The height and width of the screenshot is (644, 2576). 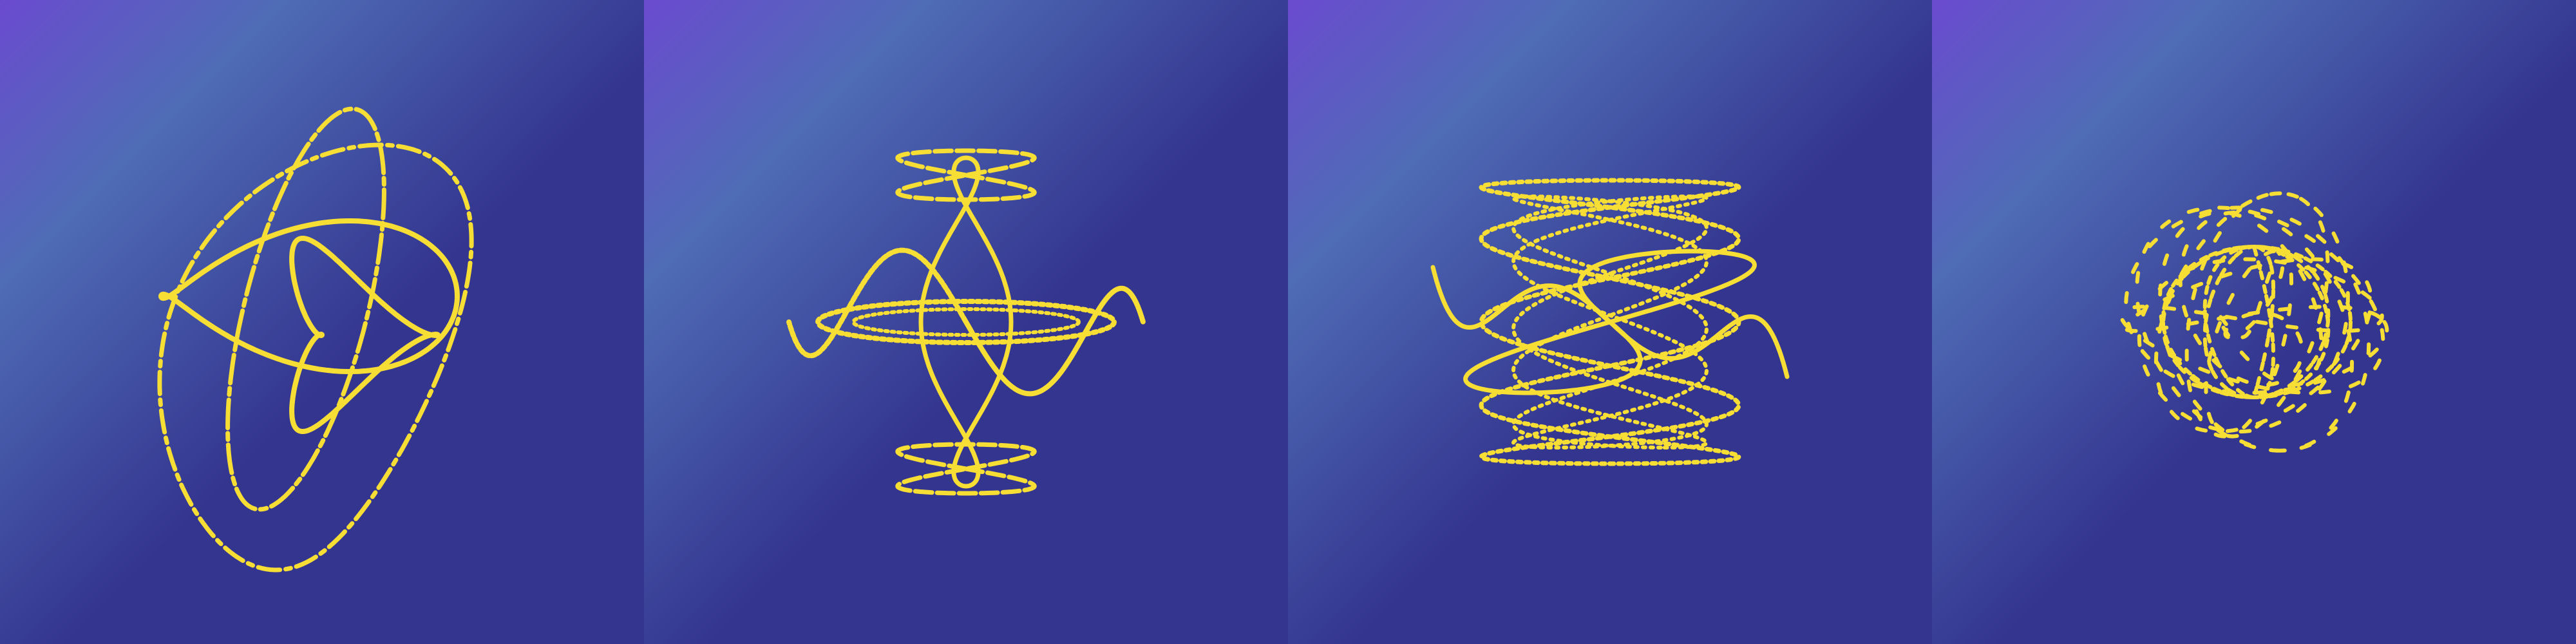 I want to click on dense-wave-curve, so click(x=1610, y=322).